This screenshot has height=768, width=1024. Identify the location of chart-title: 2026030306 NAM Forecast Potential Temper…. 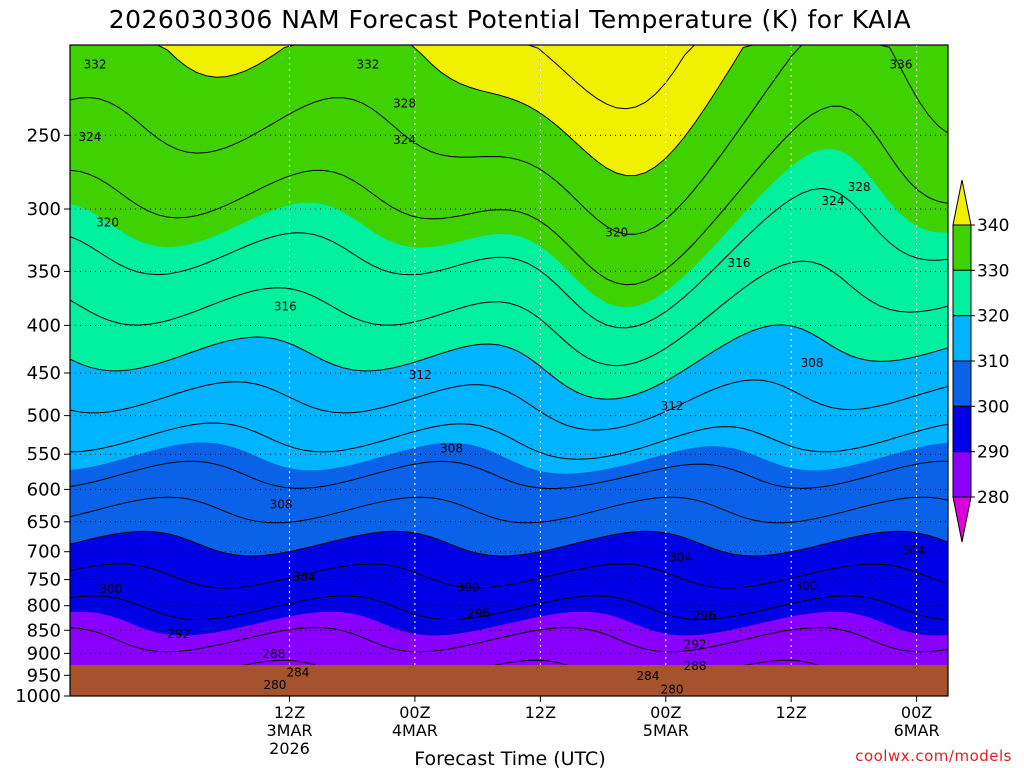
(510, 19).